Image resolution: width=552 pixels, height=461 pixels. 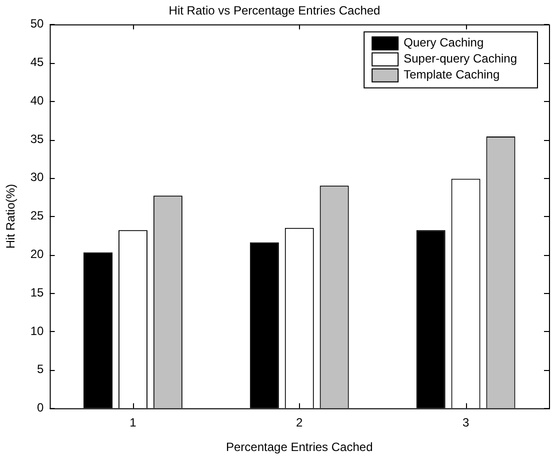 What do you see at coordinates (37, 23) in the screenshot?
I see `y-tick-label: 50` at bounding box center [37, 23].